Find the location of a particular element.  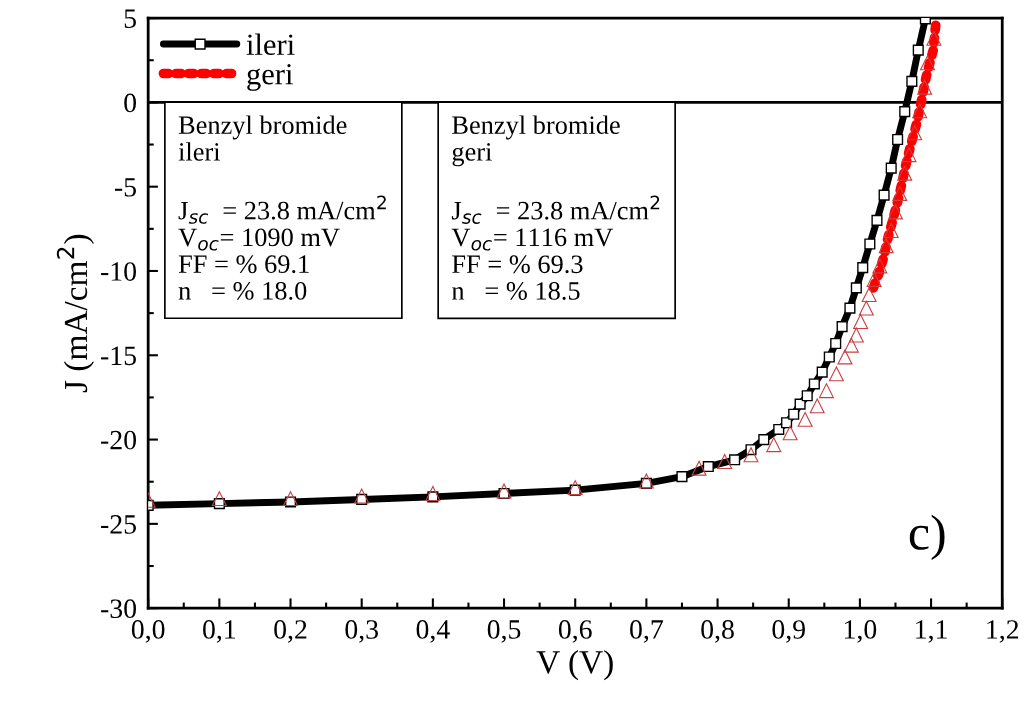

y-tick-label: -15 is located at coordinates (118, 356).